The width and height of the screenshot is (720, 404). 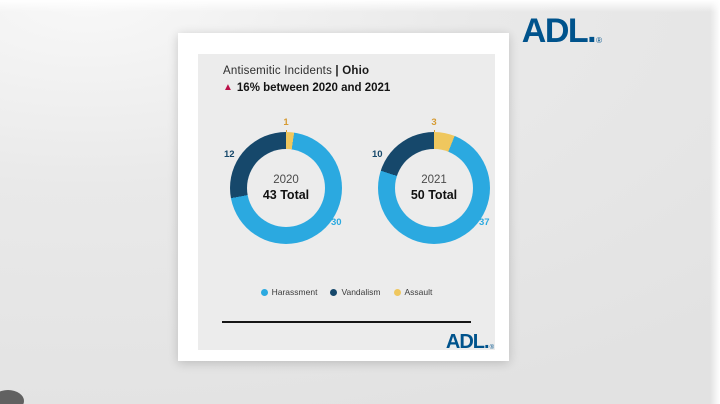 I want to click on adl-logo-text: ADL., so click(x=559, y=31).